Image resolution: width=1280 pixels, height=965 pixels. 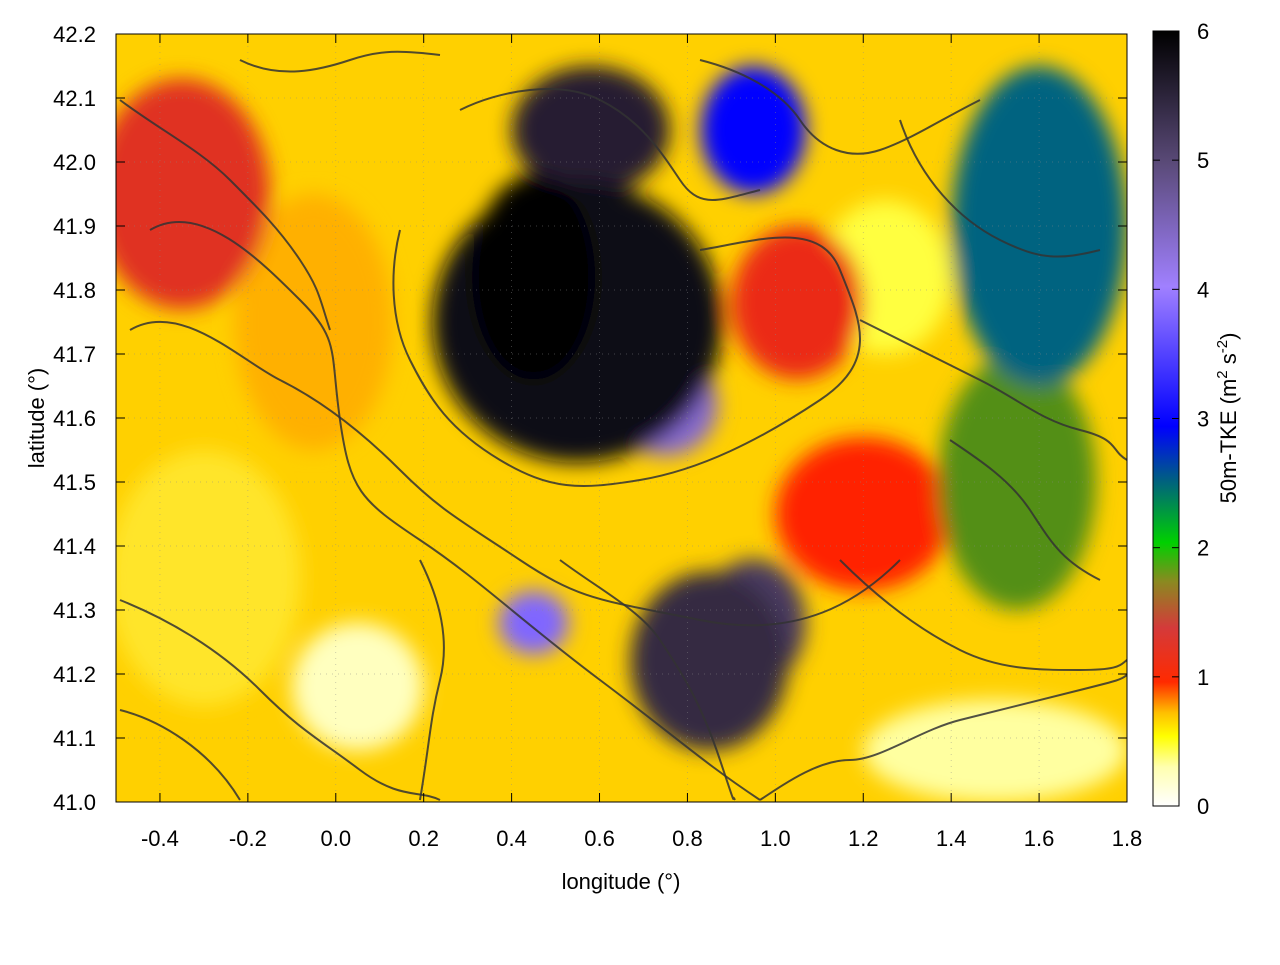 I want to click on y-tick-label: 41.9, so click(x=74, y=226).